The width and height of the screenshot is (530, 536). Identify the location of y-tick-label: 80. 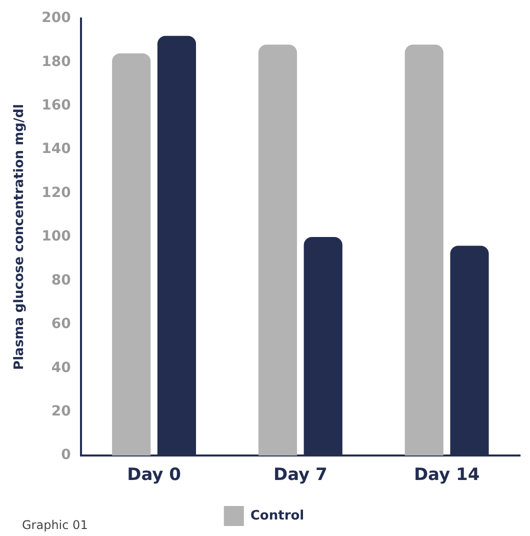
(61, 280).